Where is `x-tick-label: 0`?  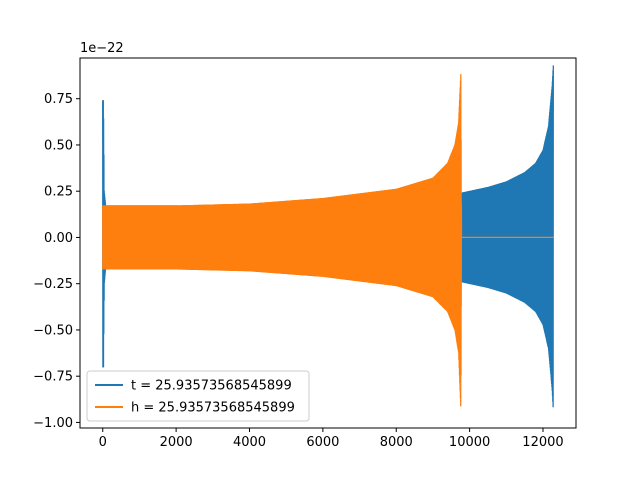 x-tick-label: 0 is located at coordinates (103, 442).